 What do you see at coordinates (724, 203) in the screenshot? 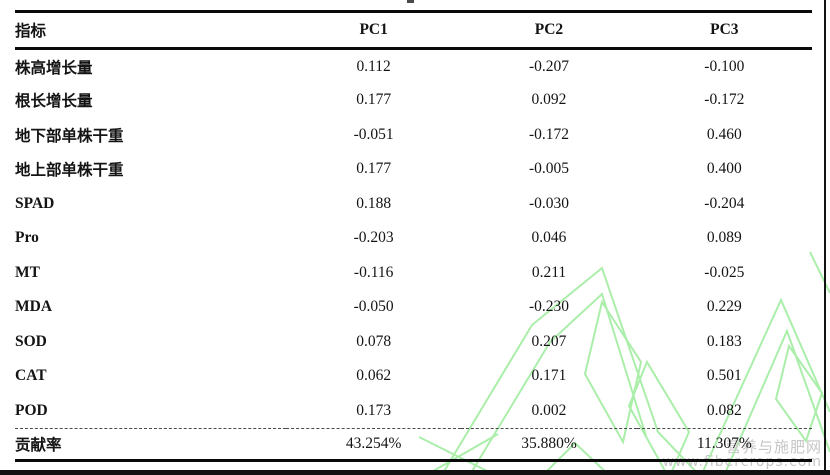
I see `cell-pc3: -0.204` at bounding box center [724, 203].